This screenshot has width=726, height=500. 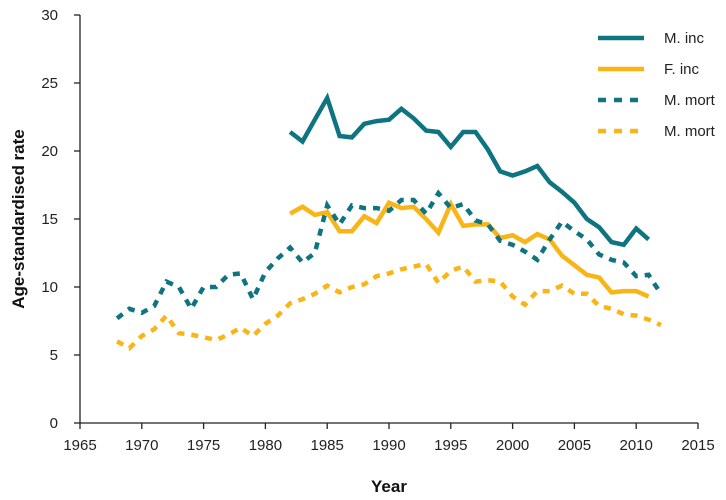 What do you see at coordinates (682, 69) in the screenshot?
I see `legend-label: F. inc` at bounding box center [682, 69].